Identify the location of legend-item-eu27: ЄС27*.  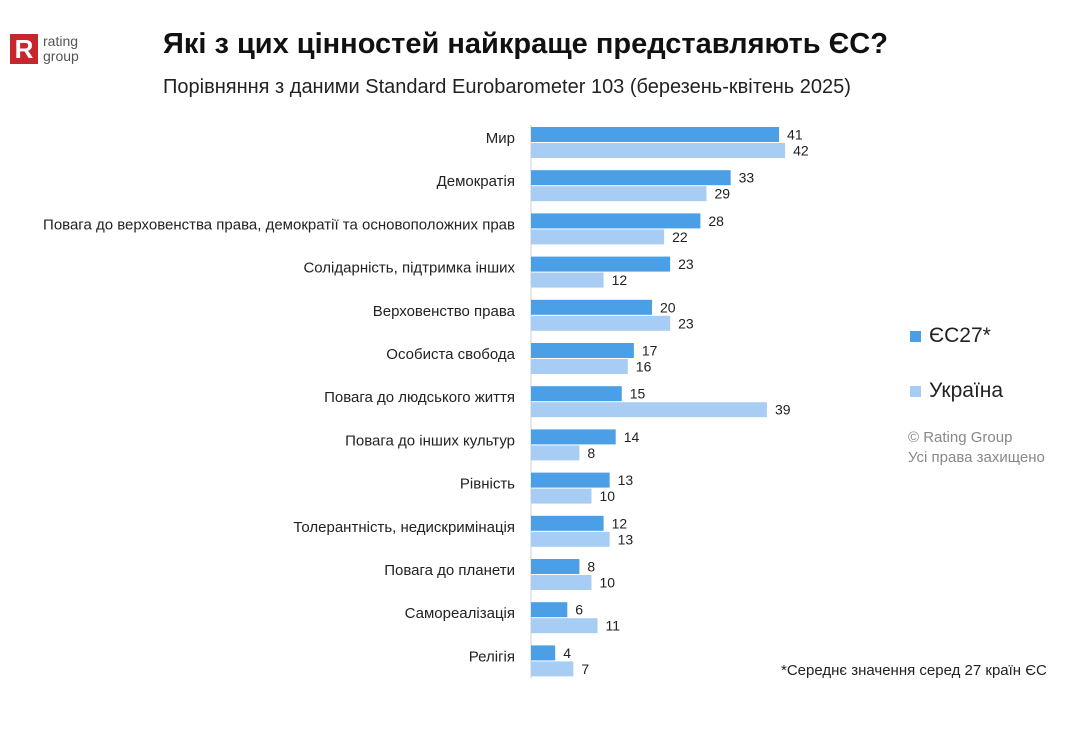
(956, 336).